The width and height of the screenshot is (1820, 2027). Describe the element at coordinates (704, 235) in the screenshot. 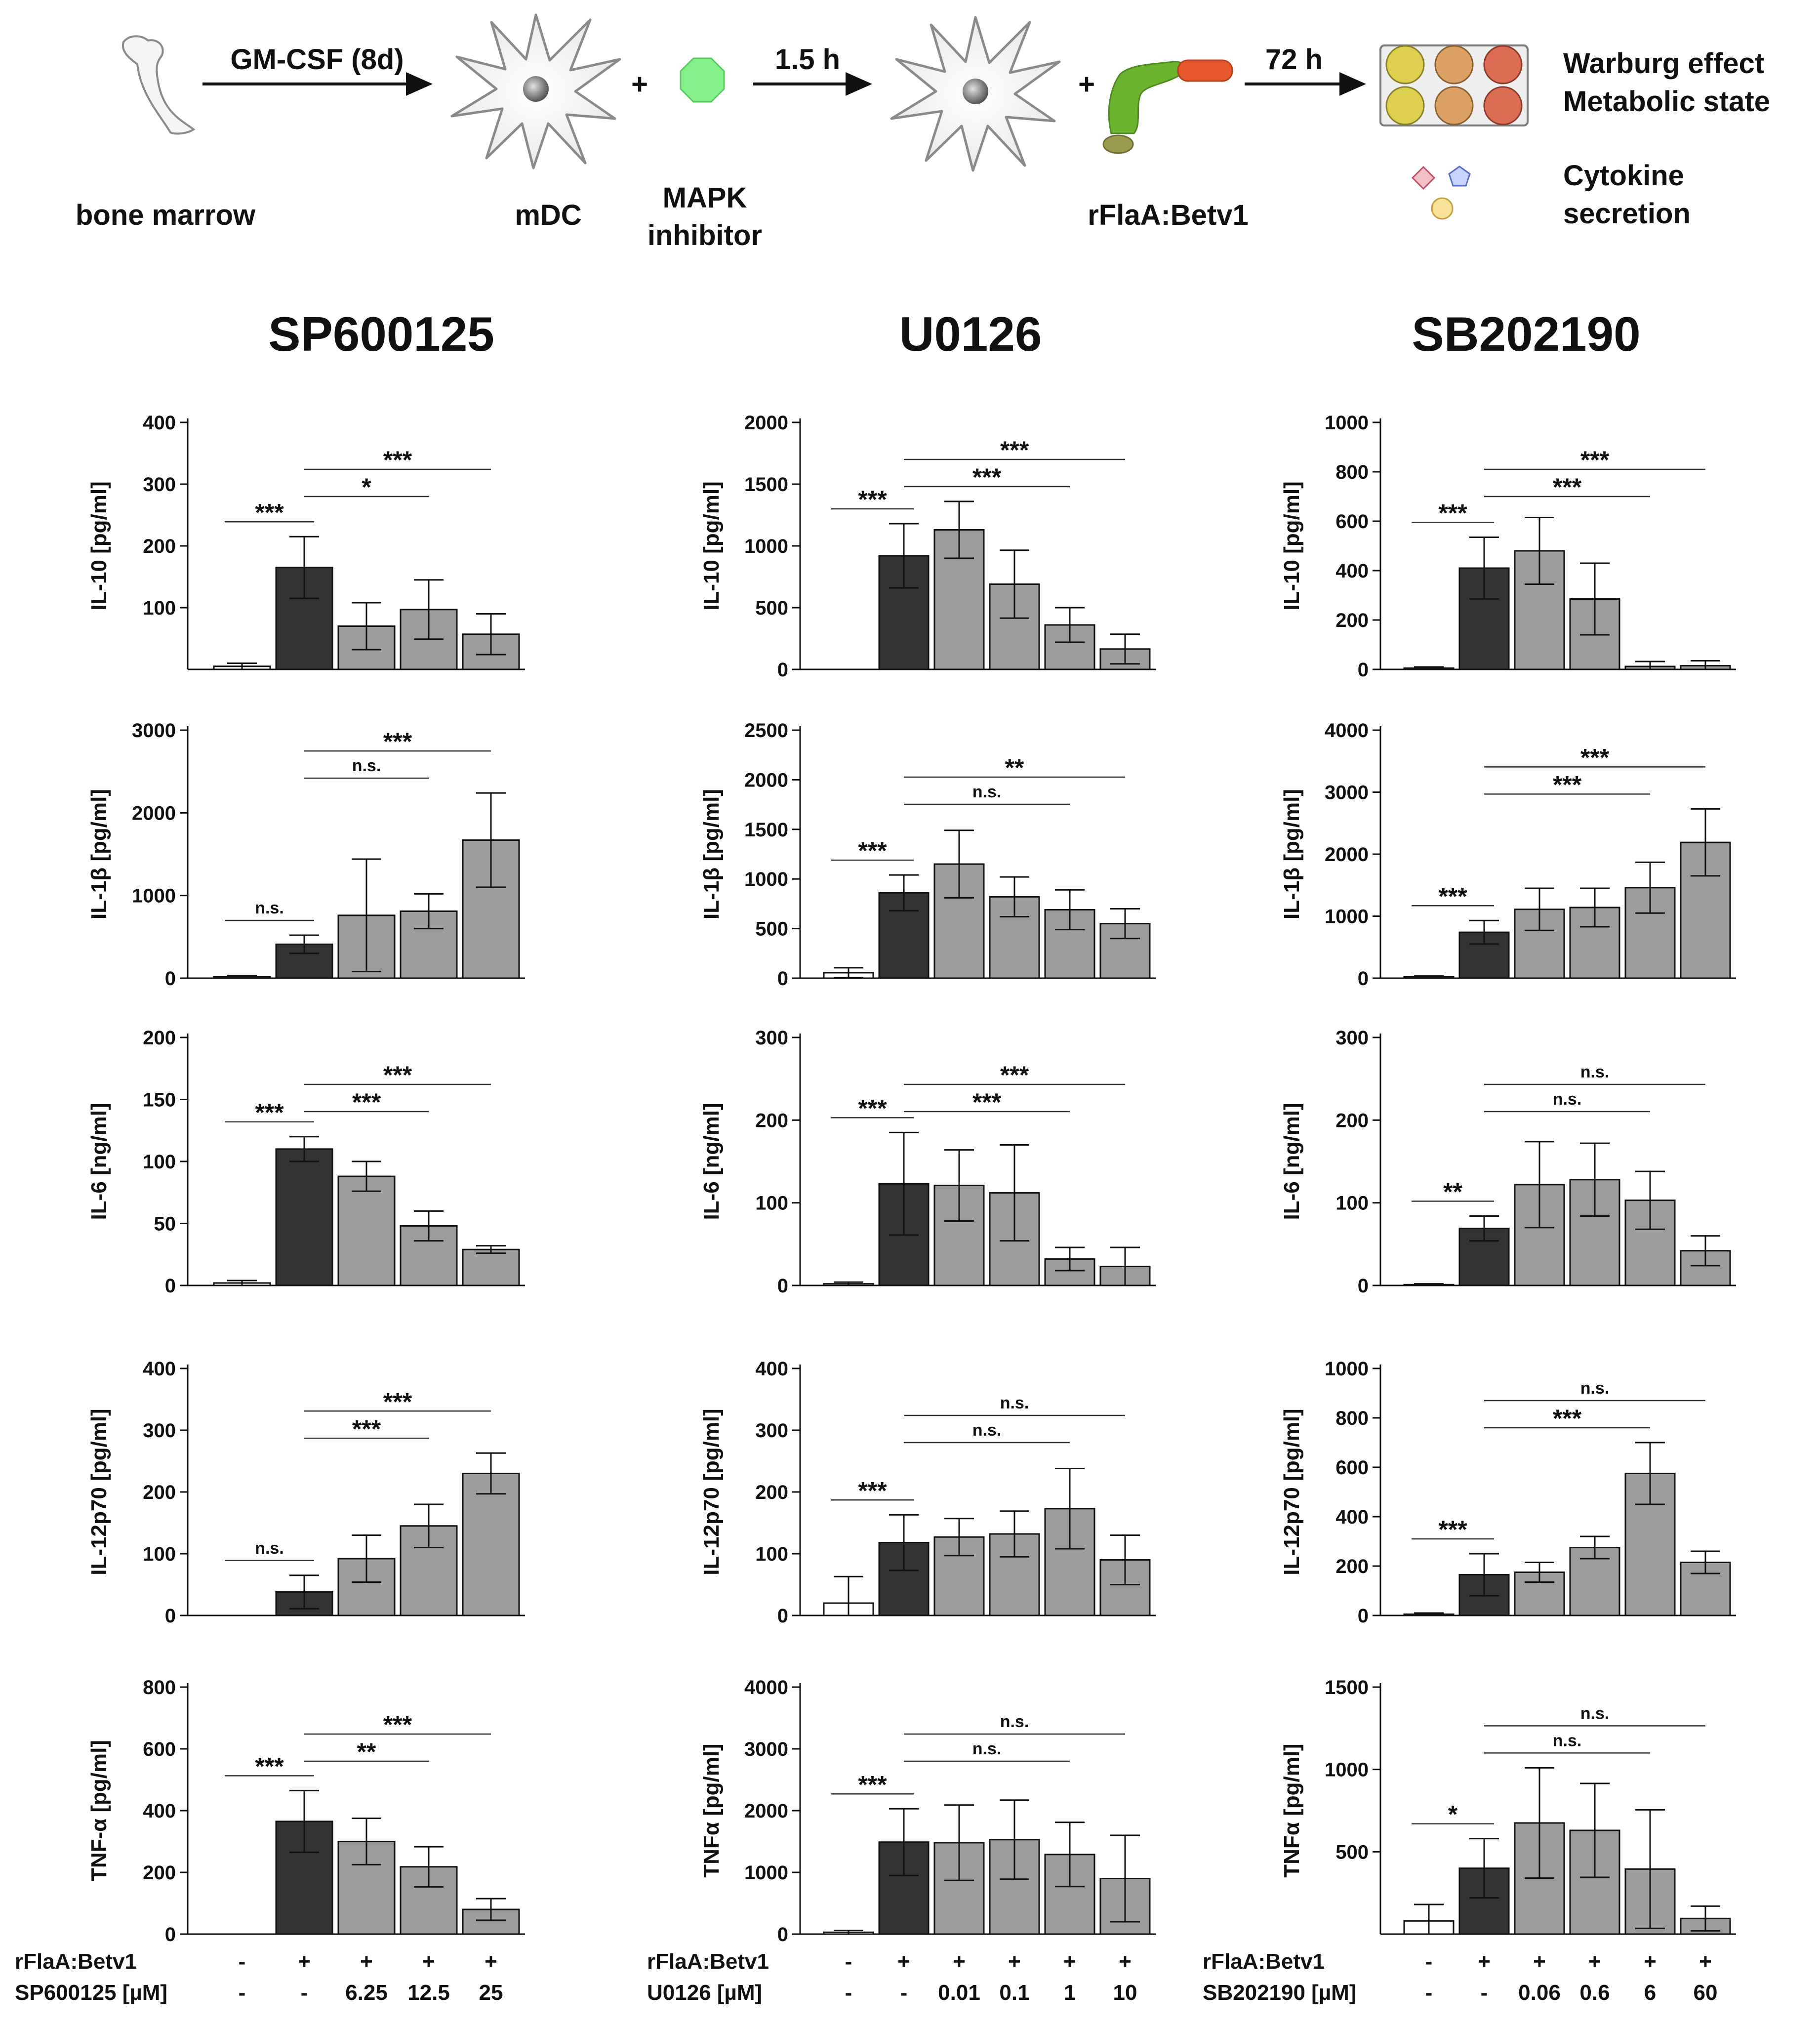

I see `mapk-label-line2: inhibitor` at that location.